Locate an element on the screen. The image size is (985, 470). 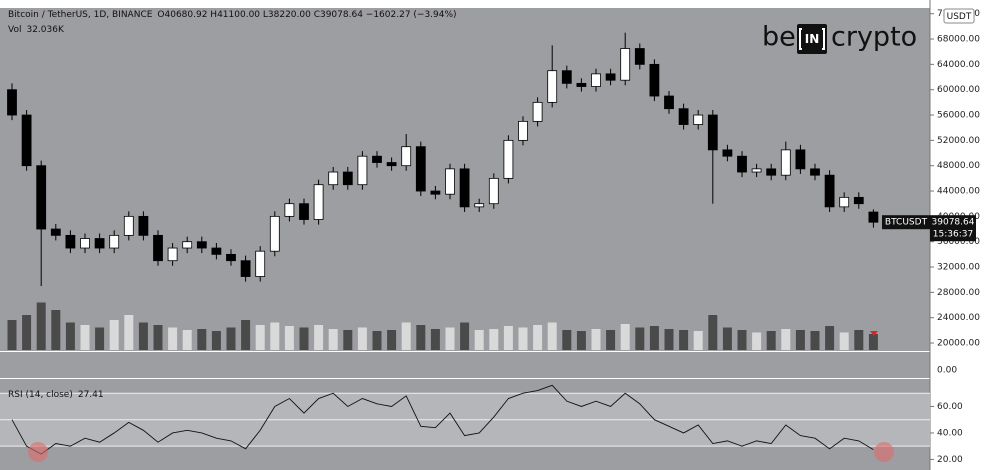
currency-label: USDT is located at coordinates (959, 17).